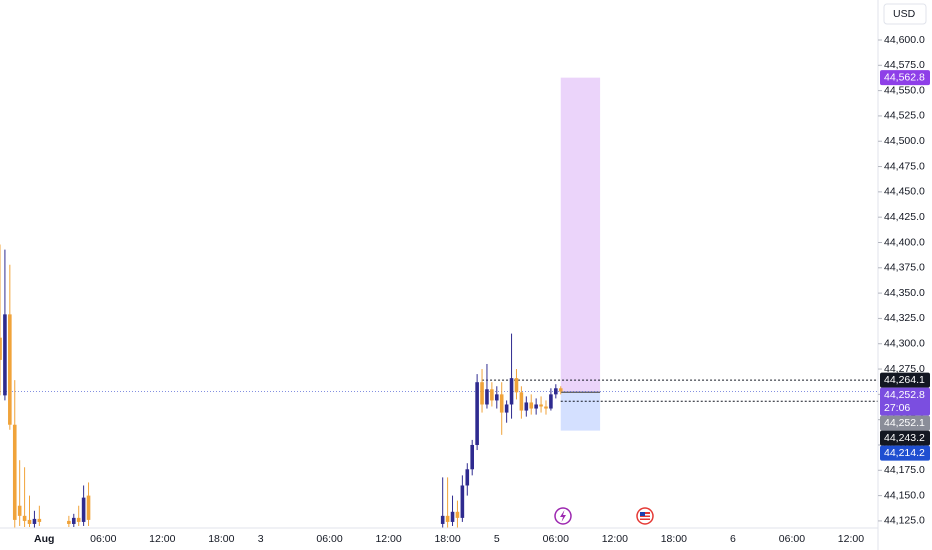 This screenshot has width=932, height=550. What do you see at coordinates (904, 470) in the screenshot?
I see `y-tick-label: 44,175.0` at bounding box center [904, 470].